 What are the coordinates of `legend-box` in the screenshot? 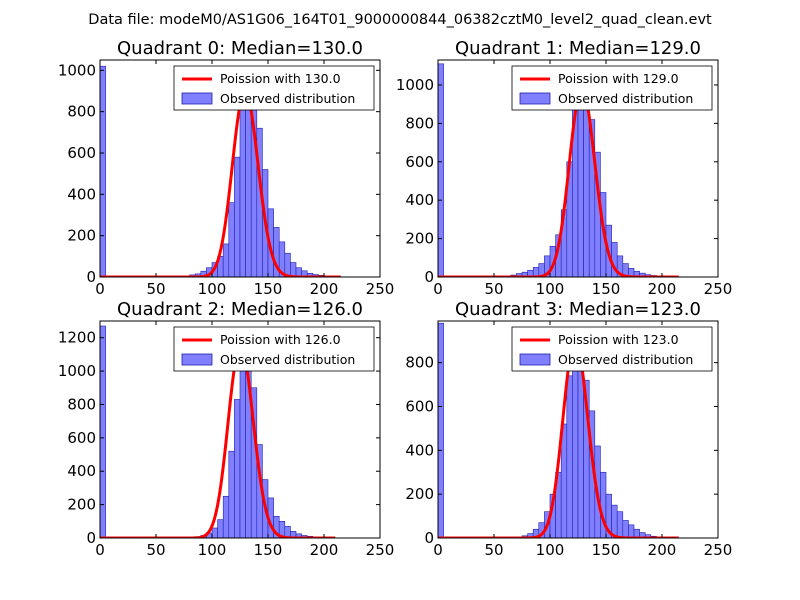 It's located at (274, 349).